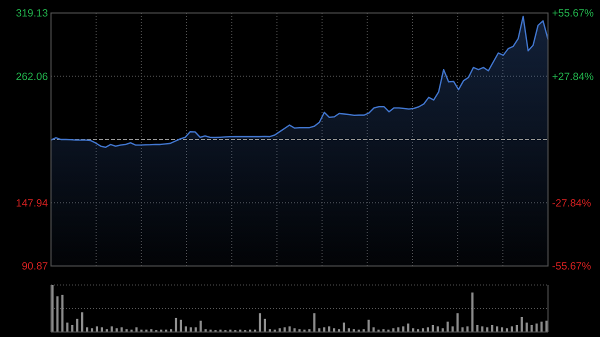  What do you see at coordinates (573, 14) in the screenshot?
I see `y2-tick-label: +55.67%` at bounding box center [573, 14].